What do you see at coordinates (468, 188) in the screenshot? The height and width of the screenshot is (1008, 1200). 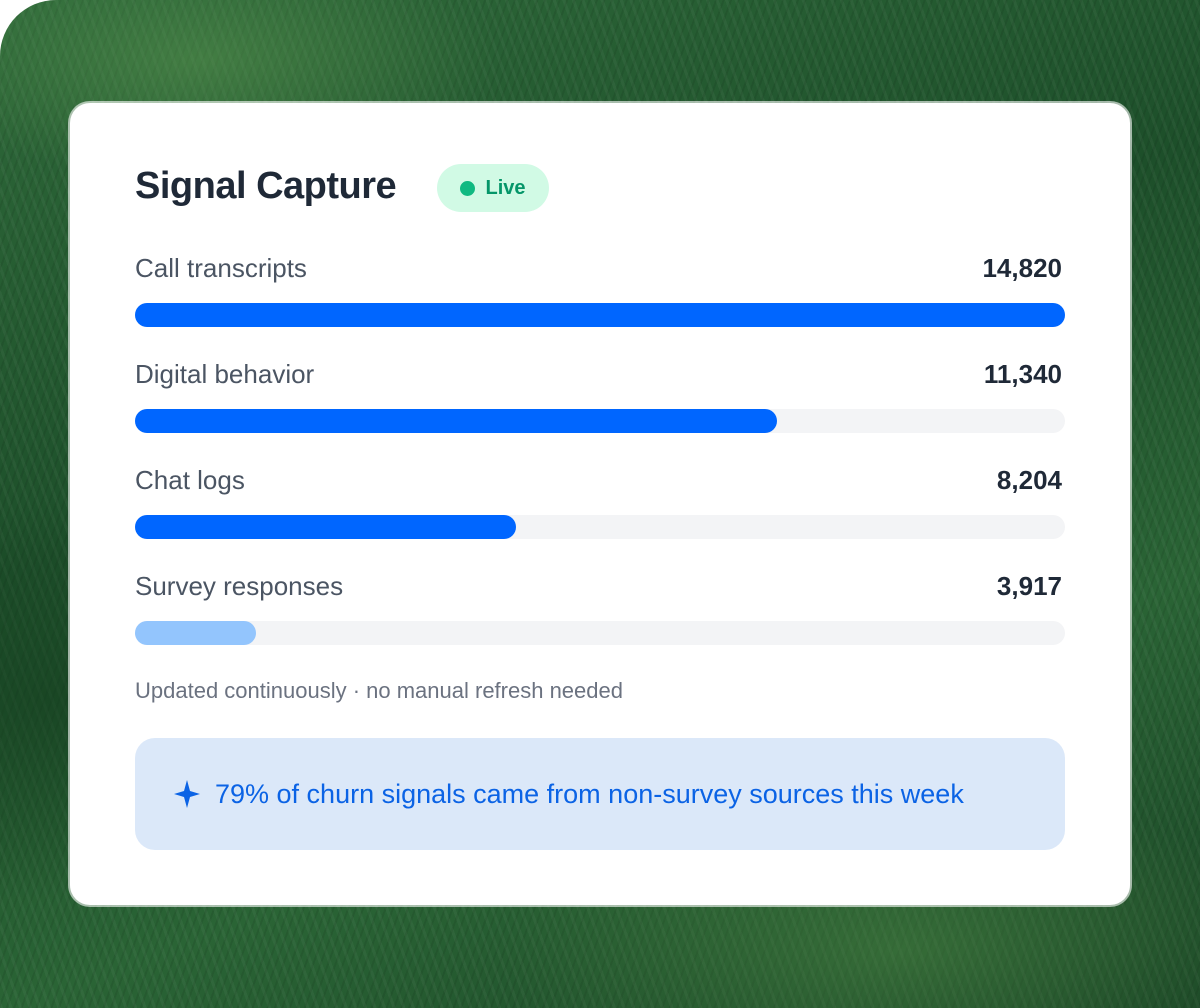 I see `live-dot-icon` at bounding box center [468, 188].